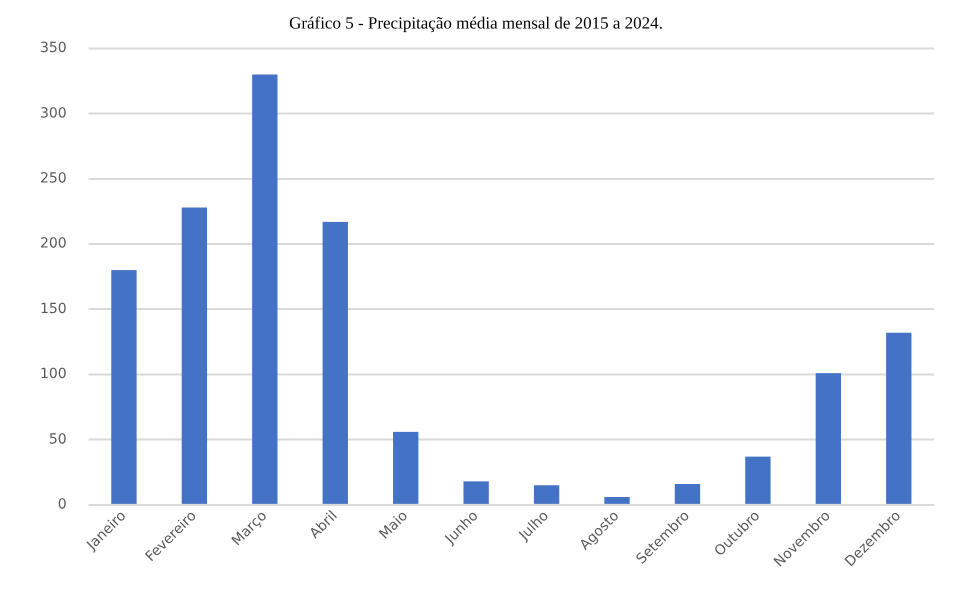  I want to click on y-tick-label: 50, so click(57, 439).